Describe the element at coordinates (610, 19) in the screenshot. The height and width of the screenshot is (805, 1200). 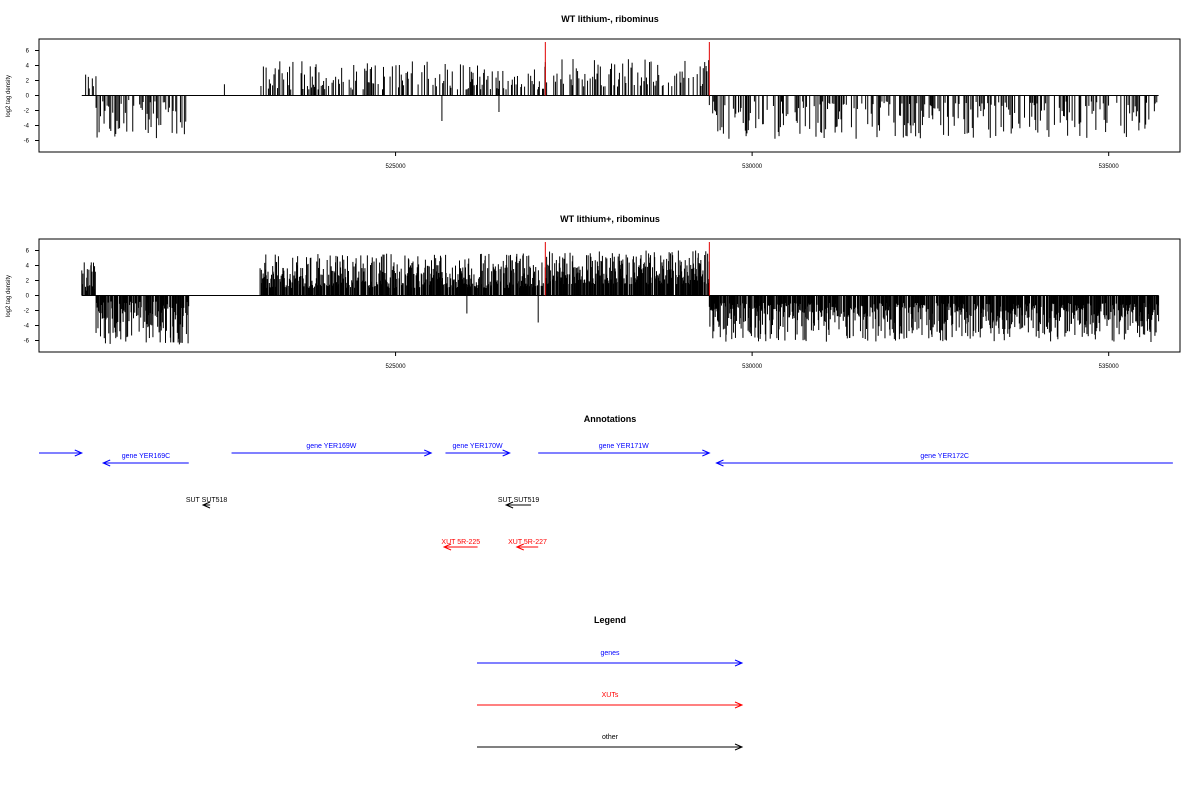
I see `panel-title: WT lithium-, ribominus` at that location.